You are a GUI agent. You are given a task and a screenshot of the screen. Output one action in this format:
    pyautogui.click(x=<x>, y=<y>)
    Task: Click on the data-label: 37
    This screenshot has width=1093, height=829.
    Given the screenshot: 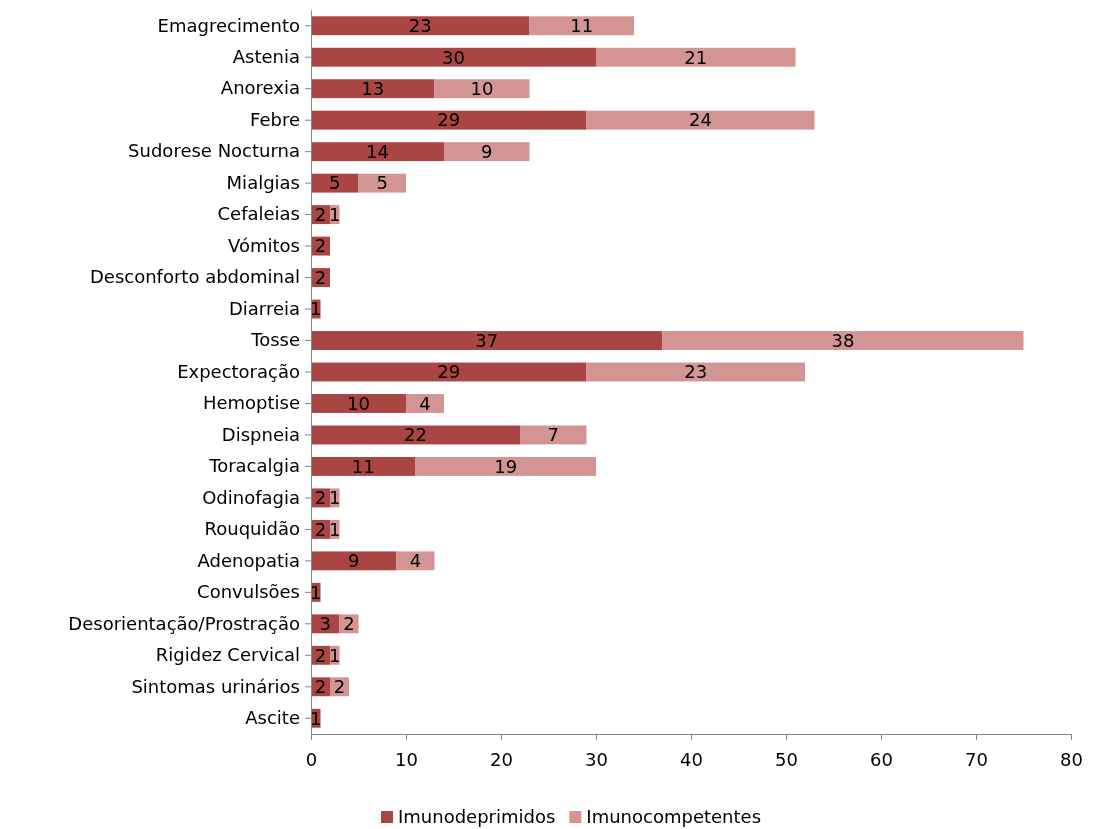 What is the action you would take?
    pyautogui.click(x=487, y=340)
    